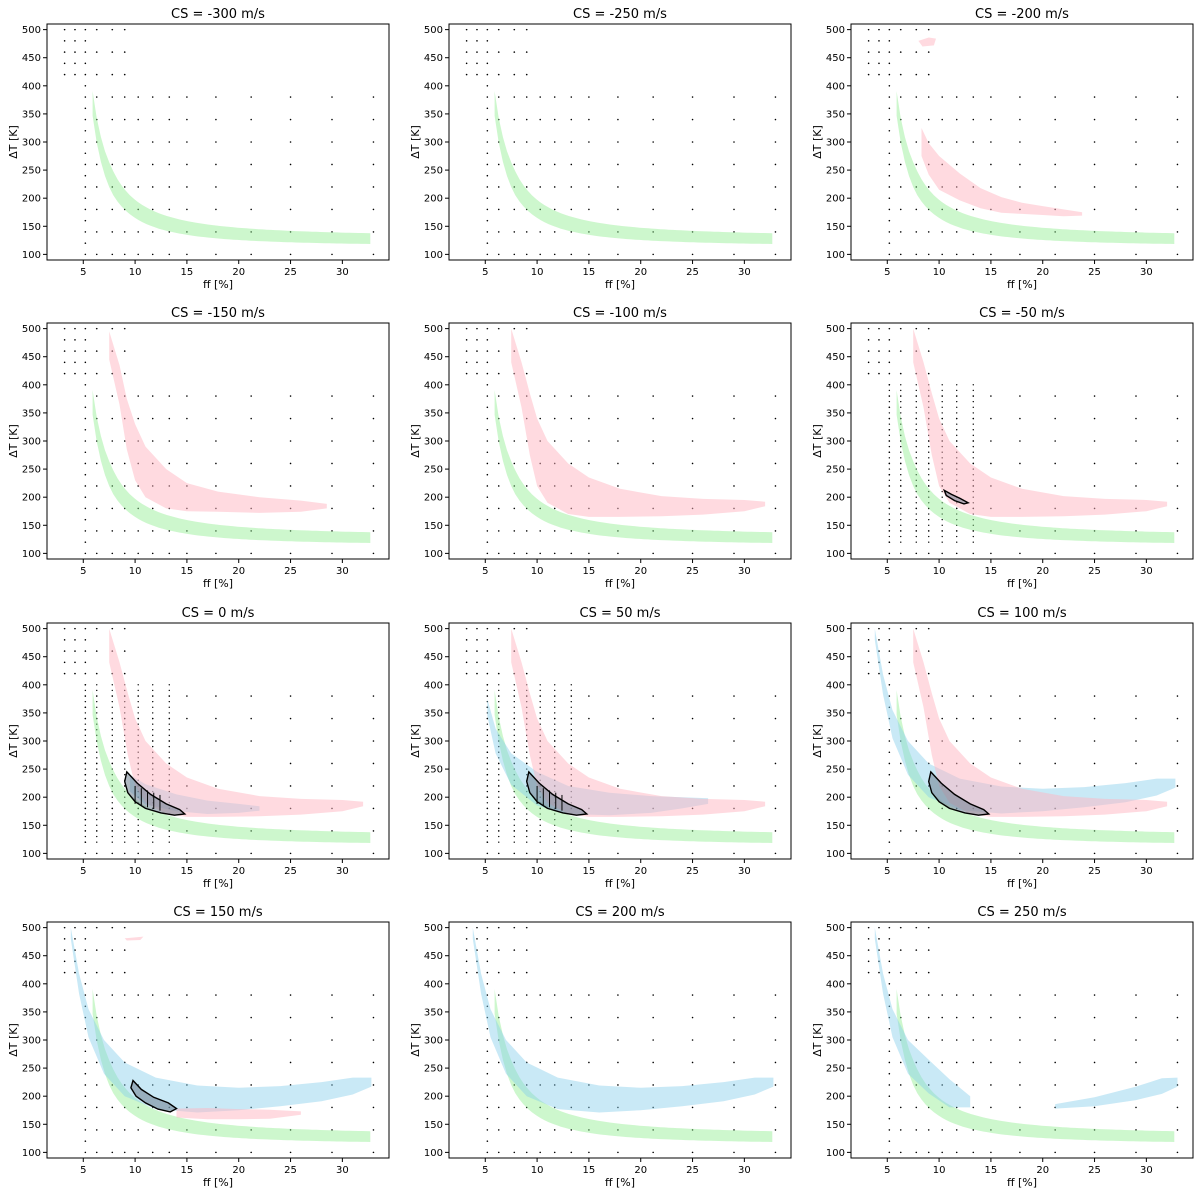 The image size is (1200, 1195). What do you see at coordinates (835, 171) in the screenshot?
I see `y-tick-label: 250` at bounding box center [835, 171].